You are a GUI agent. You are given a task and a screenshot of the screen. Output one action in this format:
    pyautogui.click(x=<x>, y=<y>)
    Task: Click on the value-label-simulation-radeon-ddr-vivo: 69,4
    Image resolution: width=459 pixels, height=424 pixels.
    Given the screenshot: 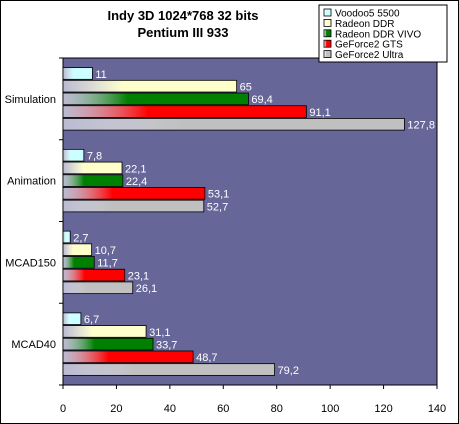 What is the action you would take?
    pyautogui.click(x=261, y=100)
    